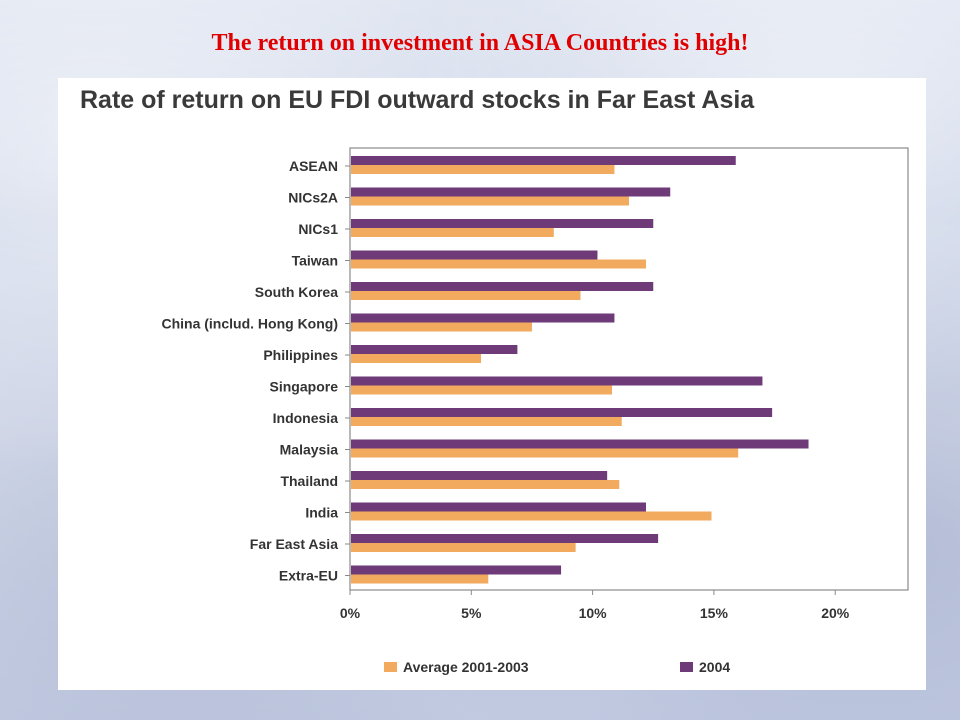  I want to click on x-tick-label: 20%, so click(835, 613).